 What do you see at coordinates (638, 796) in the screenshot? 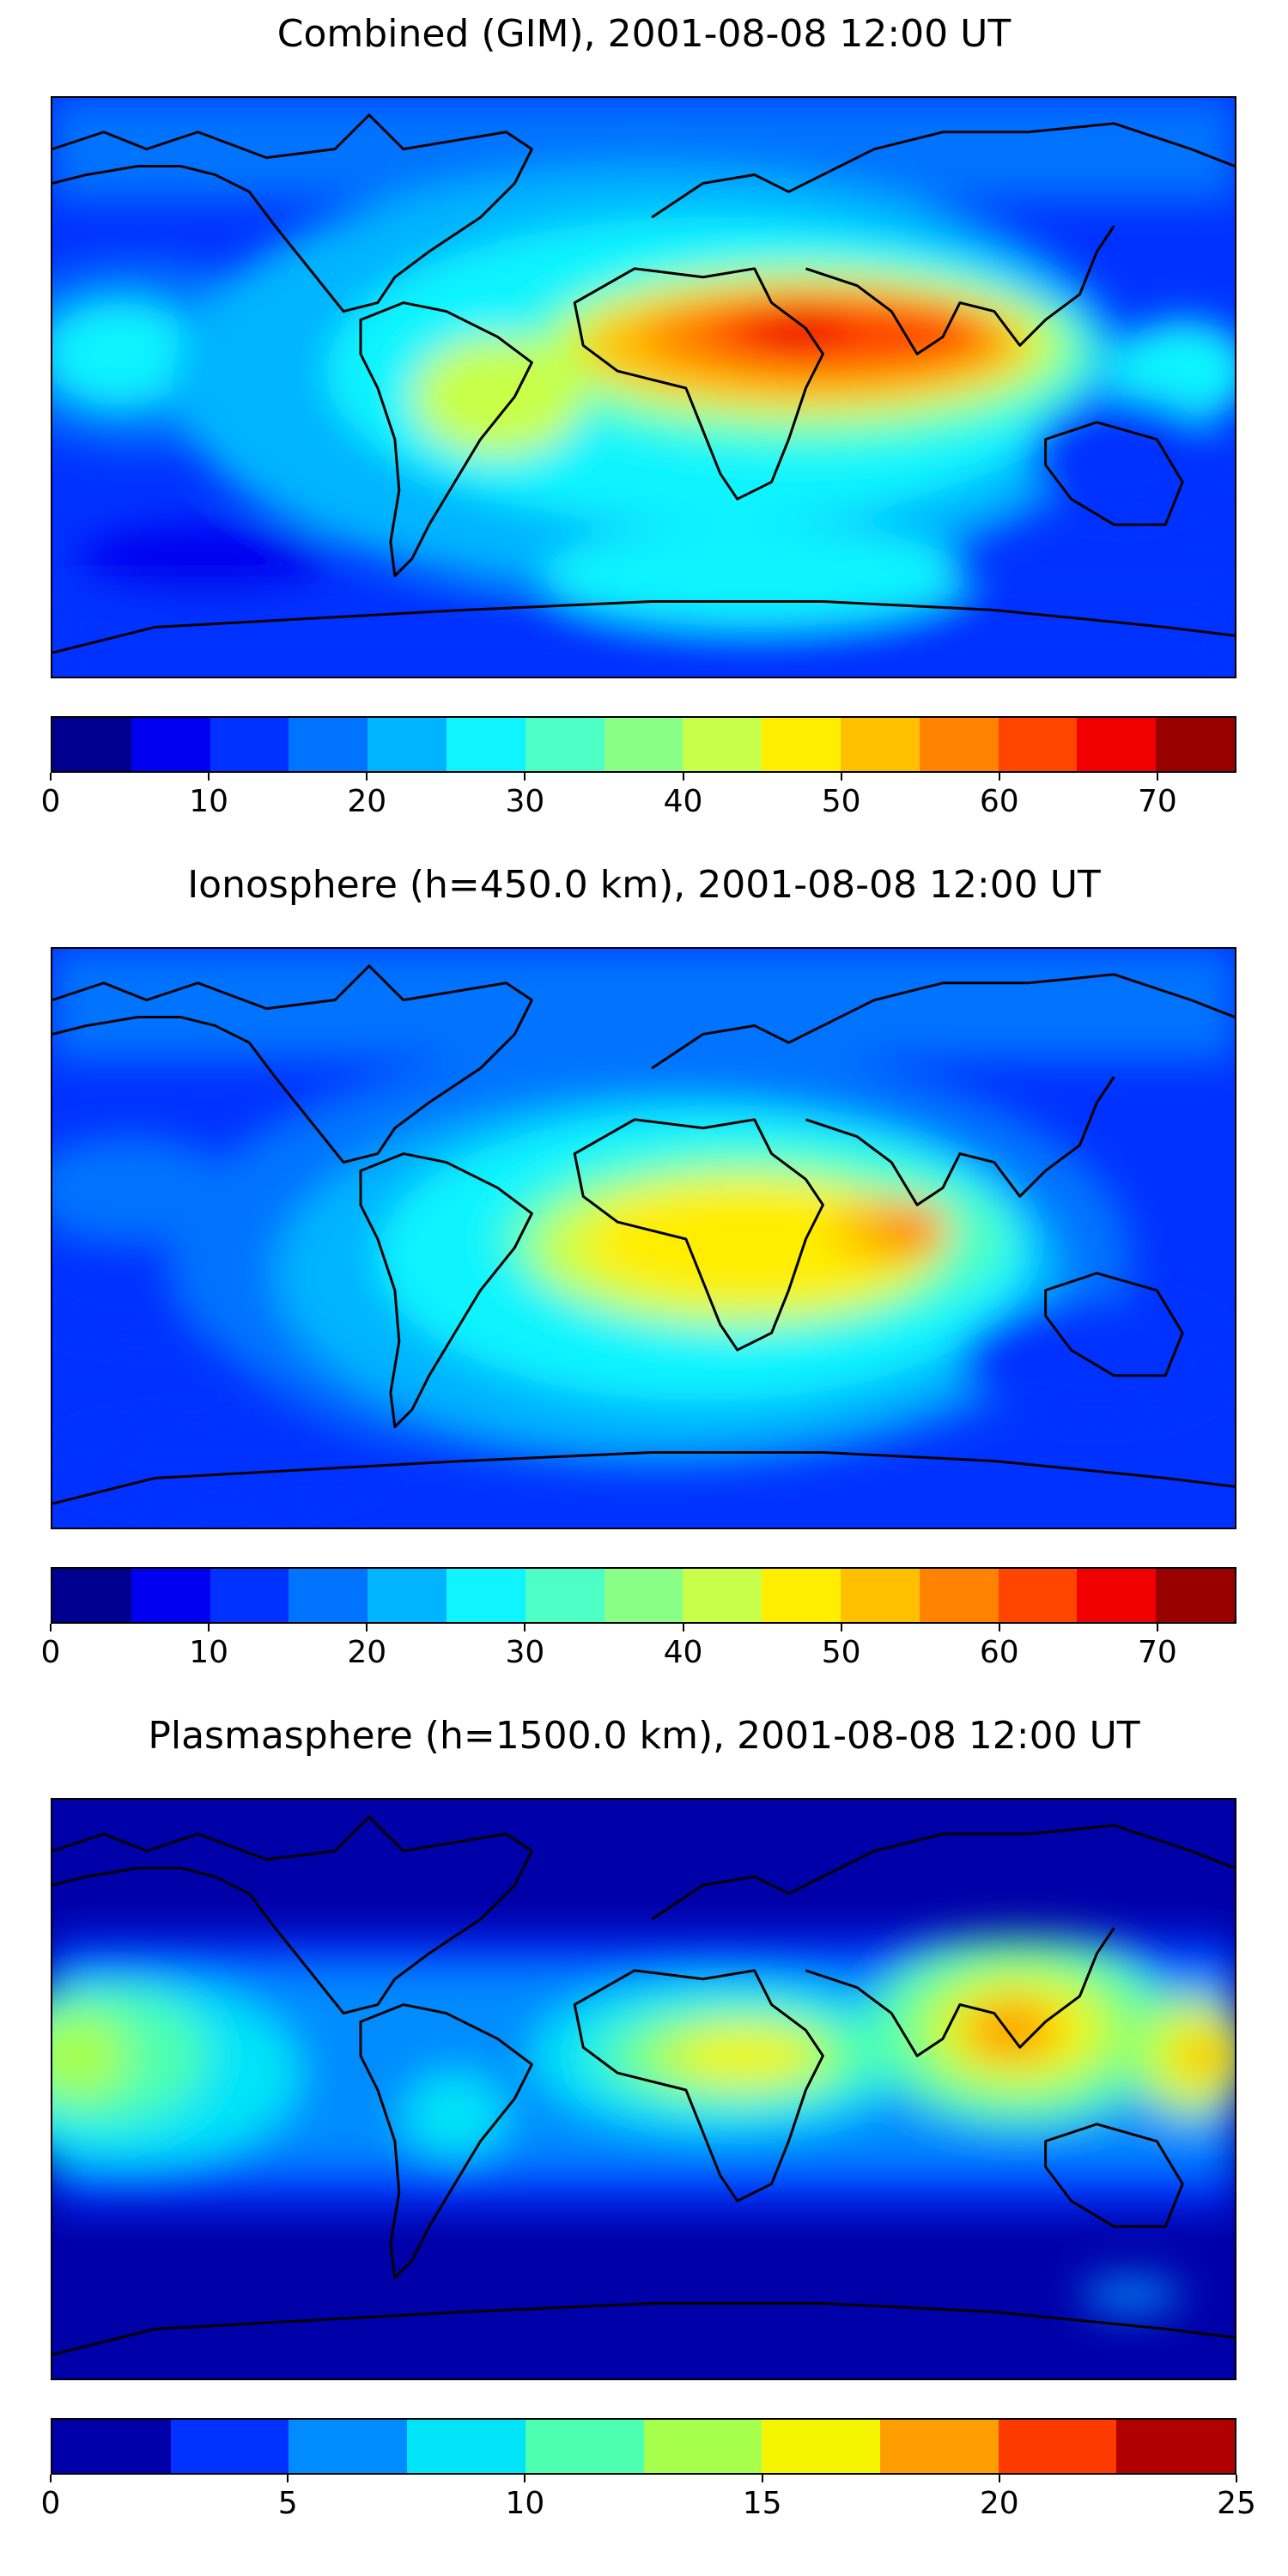
I see `panel-1-colorbar-ticks: 0 10 20 30 40 50 60 70` at bounding box center [638, 796].